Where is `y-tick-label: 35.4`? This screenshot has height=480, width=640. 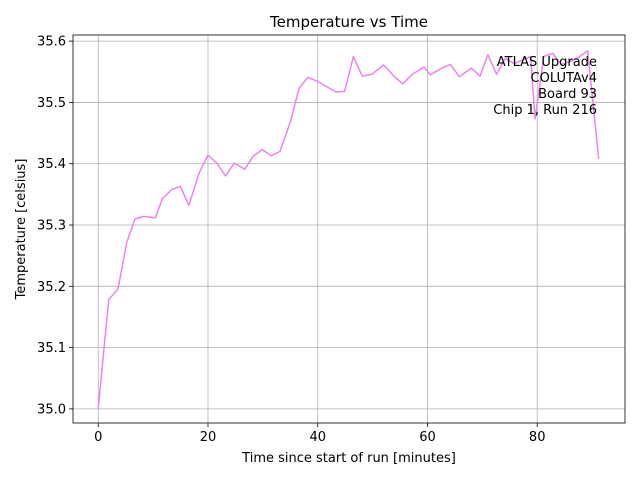 y-tick-label: 35.4 is located at coordinates (51, 164).